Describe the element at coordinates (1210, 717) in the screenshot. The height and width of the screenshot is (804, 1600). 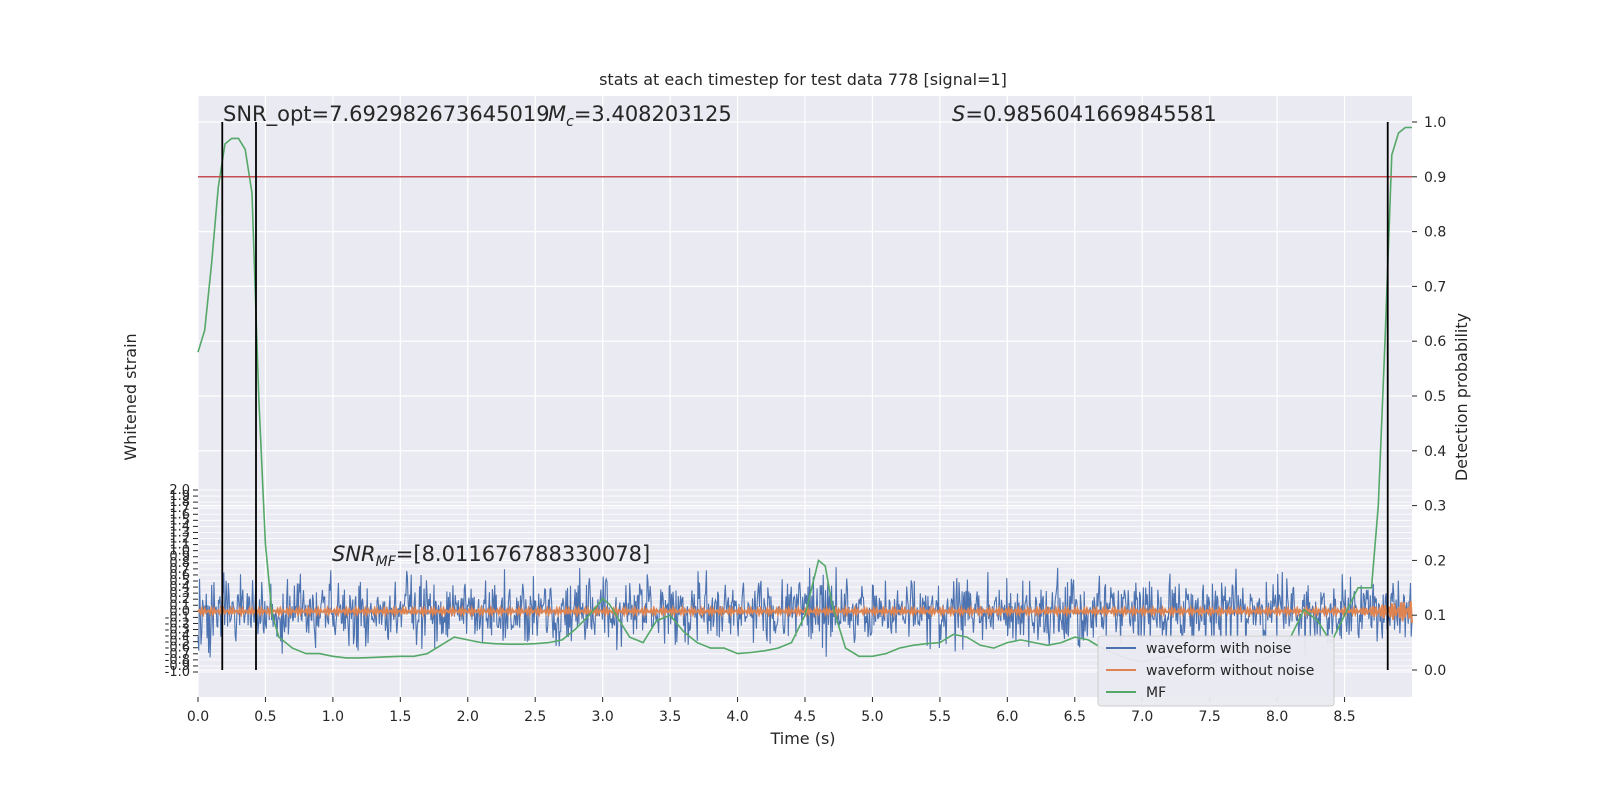
I see `x-tick-label: 7.5` at that location.